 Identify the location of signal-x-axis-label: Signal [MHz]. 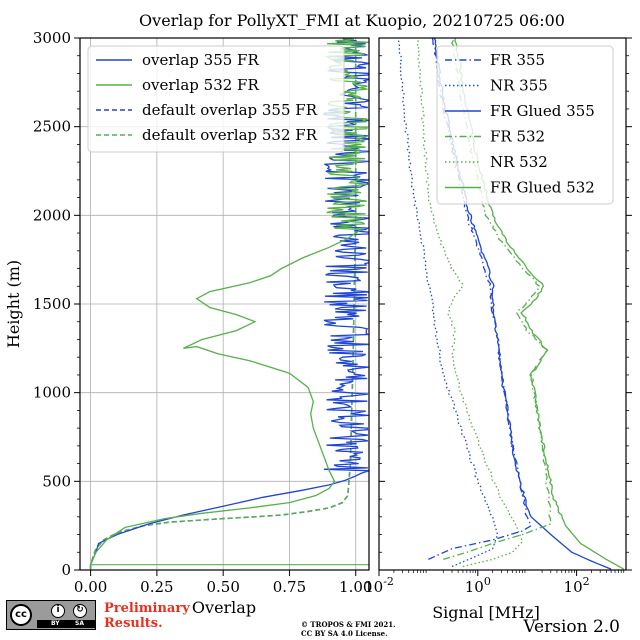
(486, 612).